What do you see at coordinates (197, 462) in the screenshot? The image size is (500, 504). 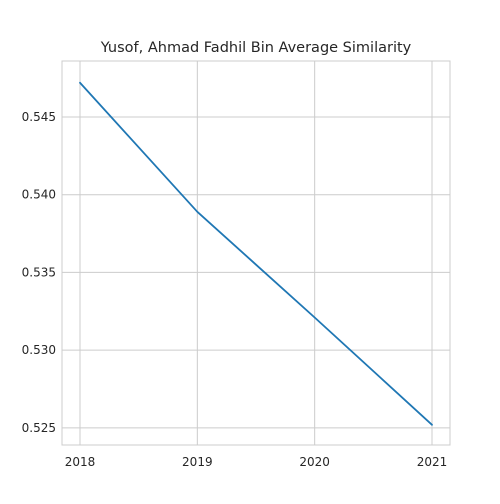 I see `x-tick-label: 2019` at bounding box center [197, 462].